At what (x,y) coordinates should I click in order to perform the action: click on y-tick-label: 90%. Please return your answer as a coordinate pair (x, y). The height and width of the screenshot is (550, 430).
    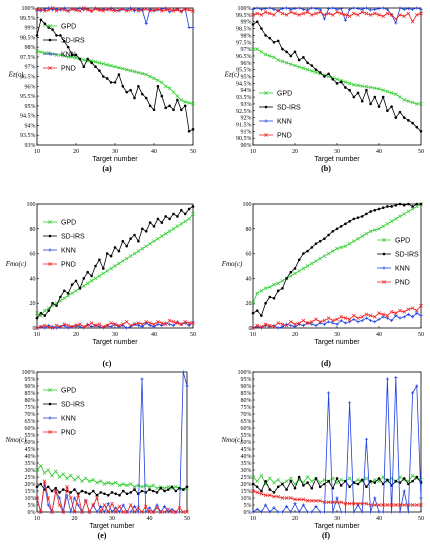
    Looking at the image, I should click on (30, 387).